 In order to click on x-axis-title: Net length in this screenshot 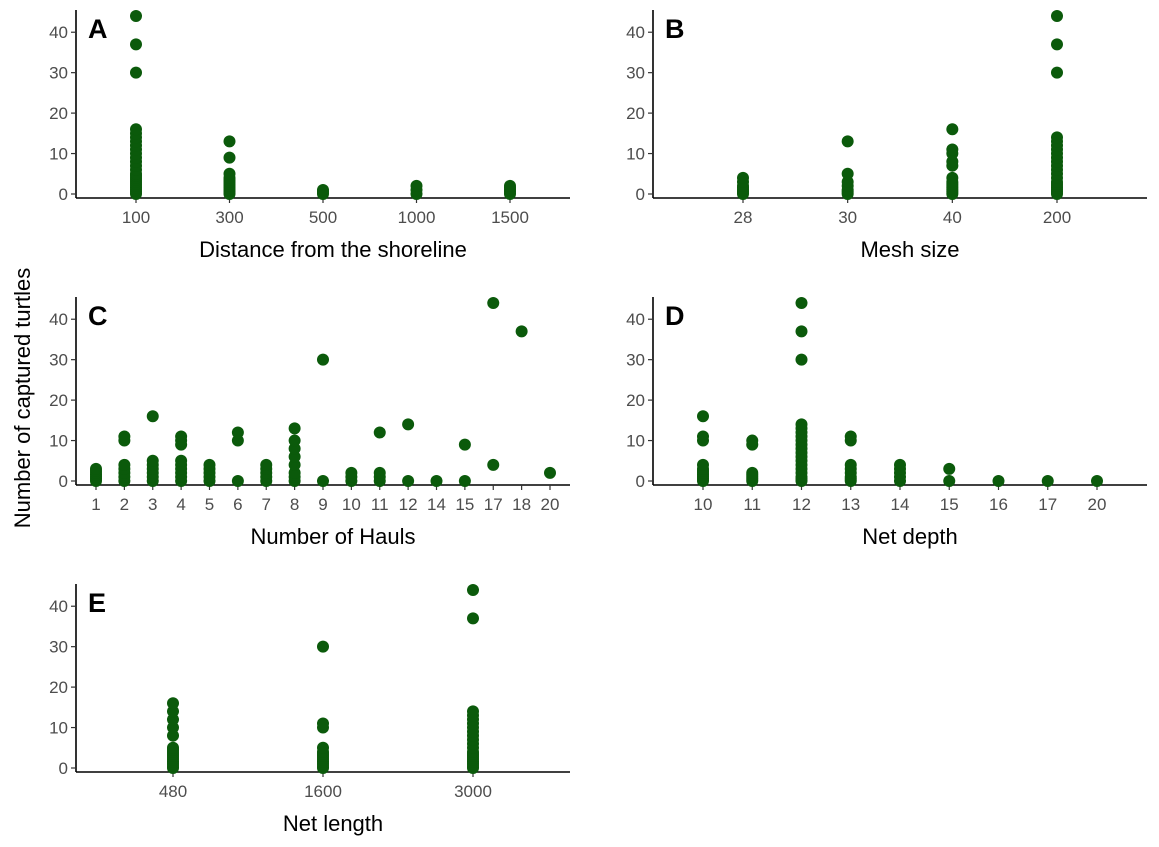, I will do `click(333, 823)`.